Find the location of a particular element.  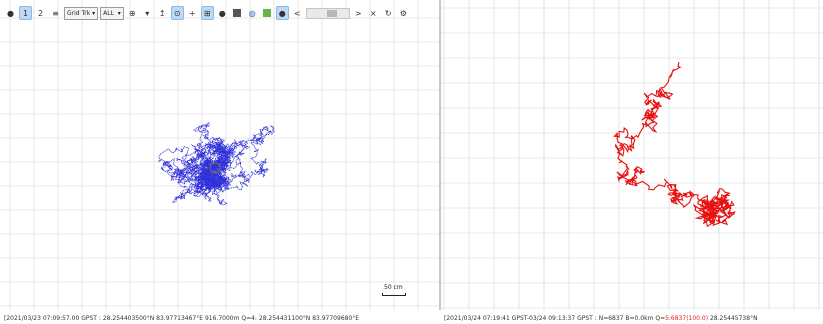

view-1-button: 1 is located at coordinates (25, 13).